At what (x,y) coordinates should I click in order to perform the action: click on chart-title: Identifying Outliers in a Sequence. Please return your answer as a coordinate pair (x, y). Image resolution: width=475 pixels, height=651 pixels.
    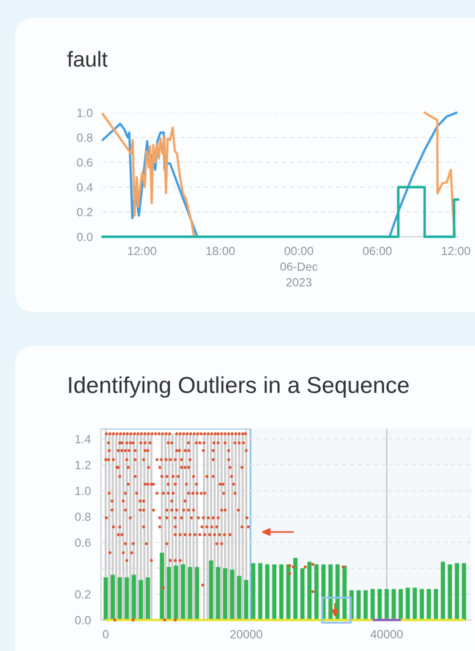
    Looking at the image, I should click on (239, 387).